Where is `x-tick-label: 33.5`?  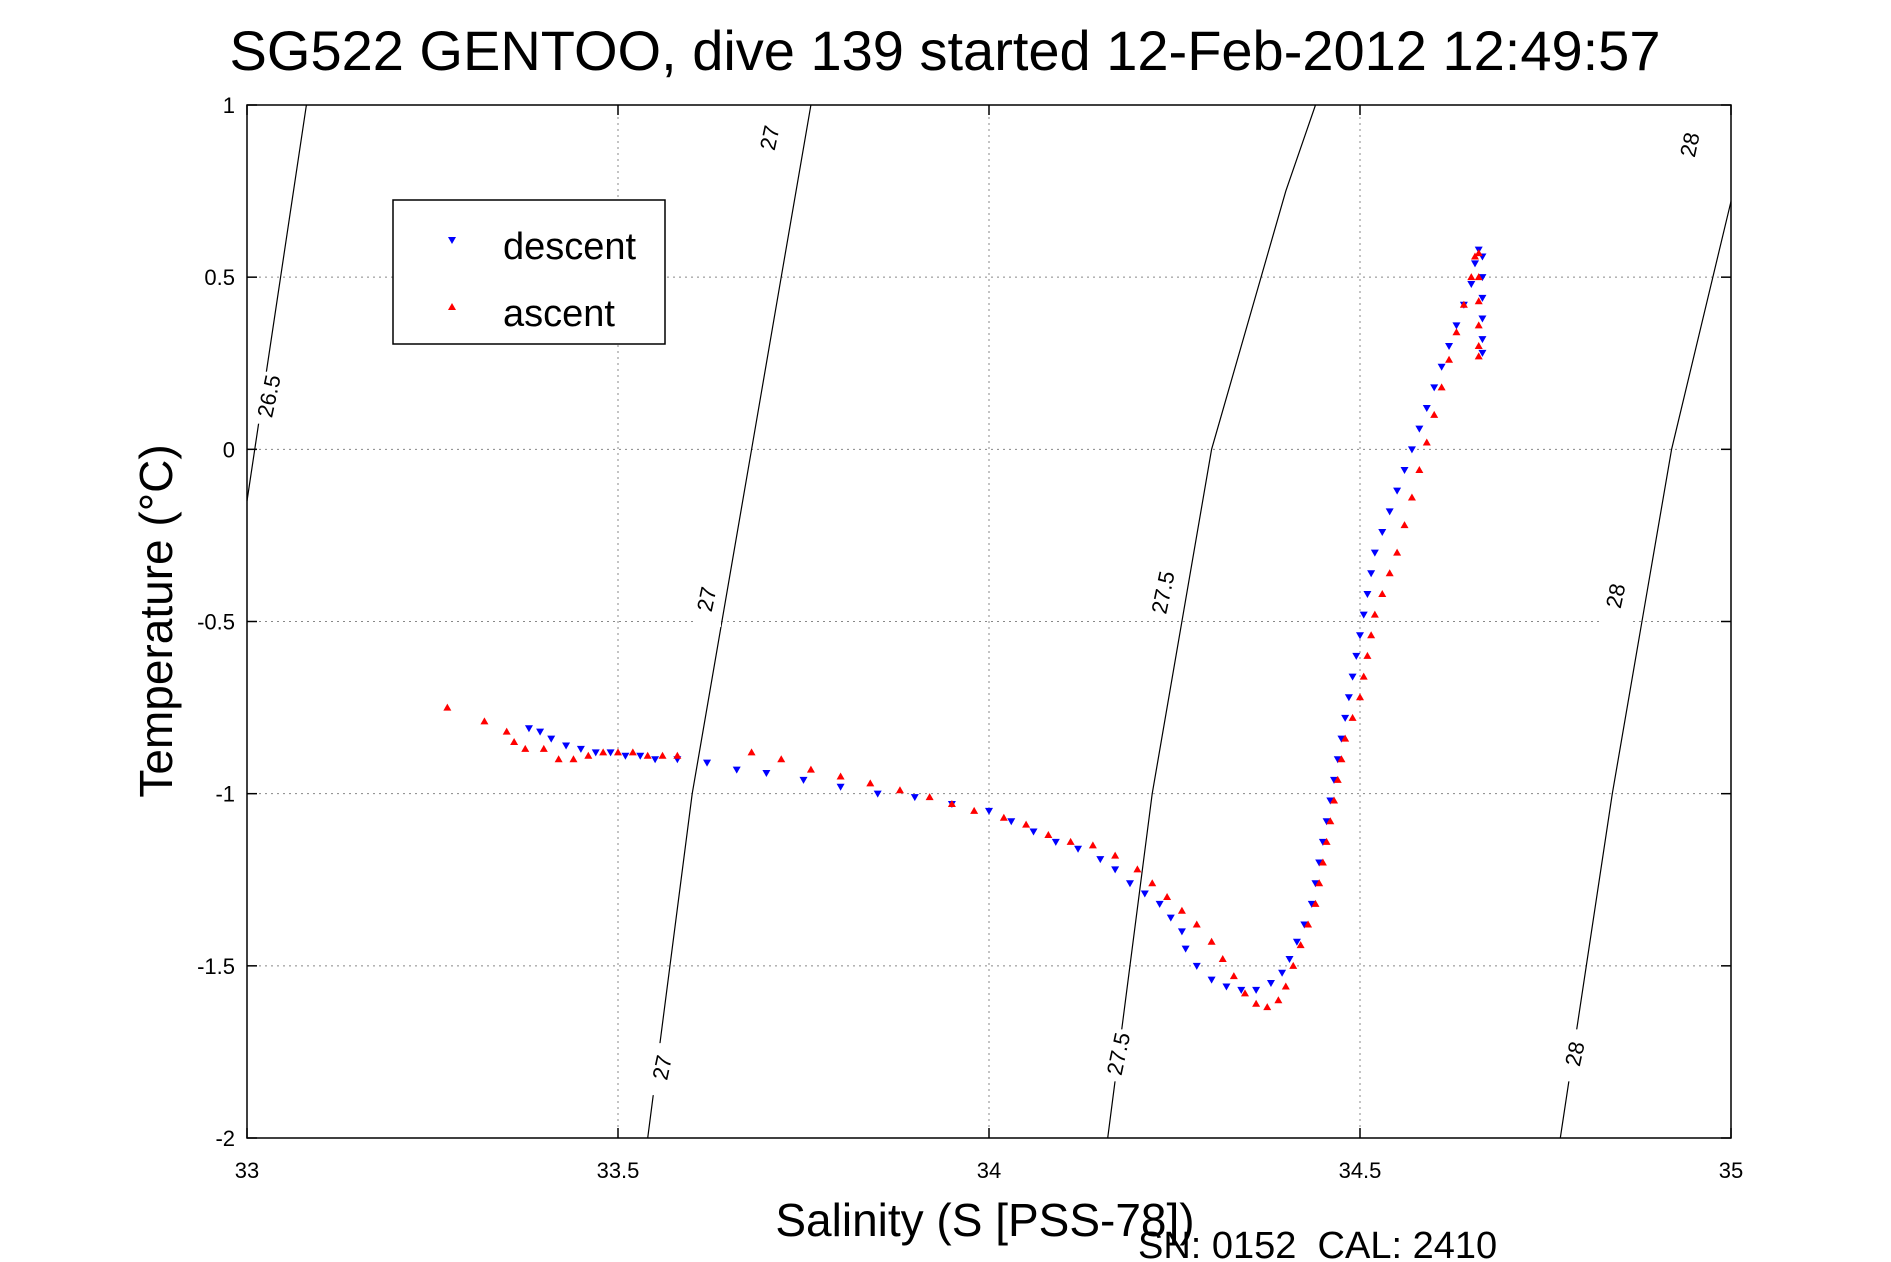
x-tick-label: 33.5 is located at coordinates (618, 1170).